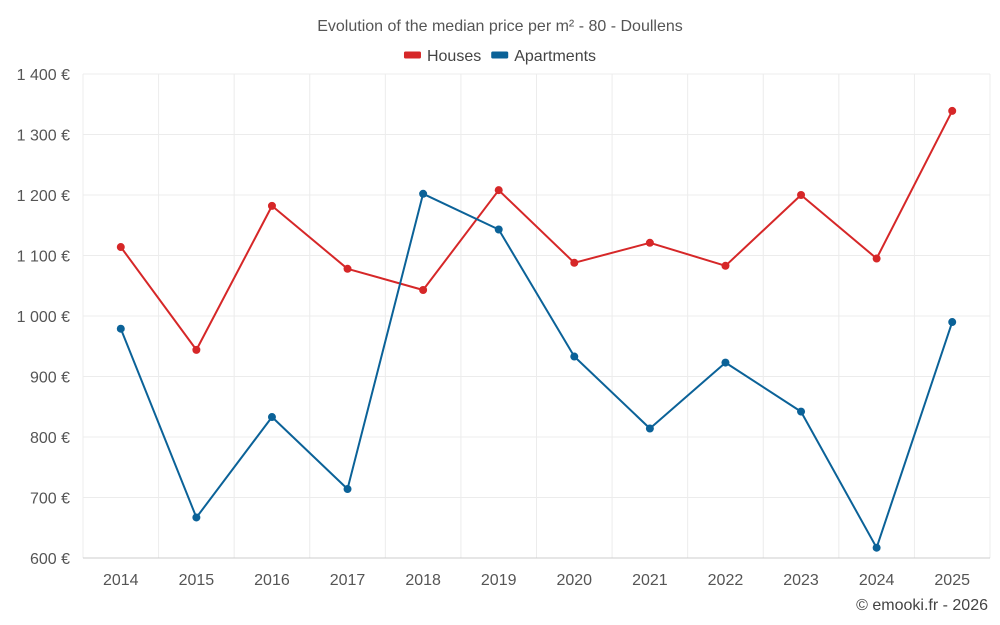 The image size is (1000, 625). I want to click on y-tick-label: 1 000 €, so click(43, 317).